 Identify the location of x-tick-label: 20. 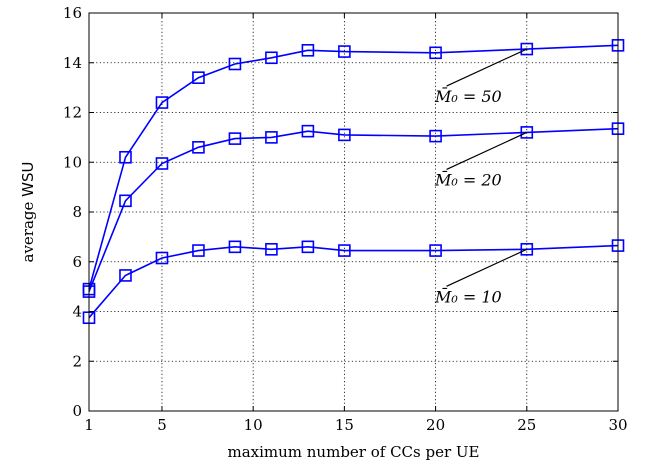
(435, 425).